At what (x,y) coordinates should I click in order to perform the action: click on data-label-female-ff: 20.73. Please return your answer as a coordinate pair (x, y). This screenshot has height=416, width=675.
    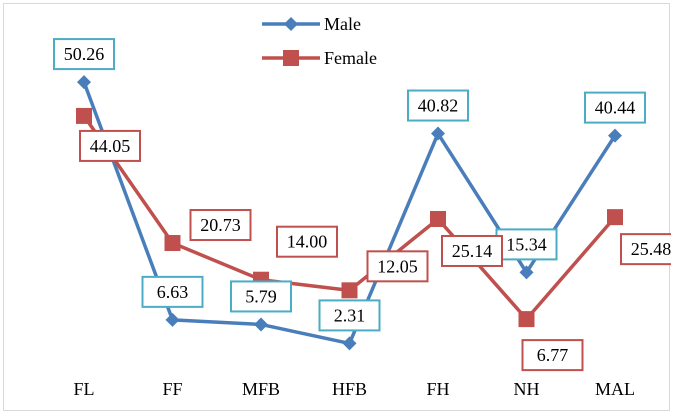
    Looking at the image, I should click on (220, 225).